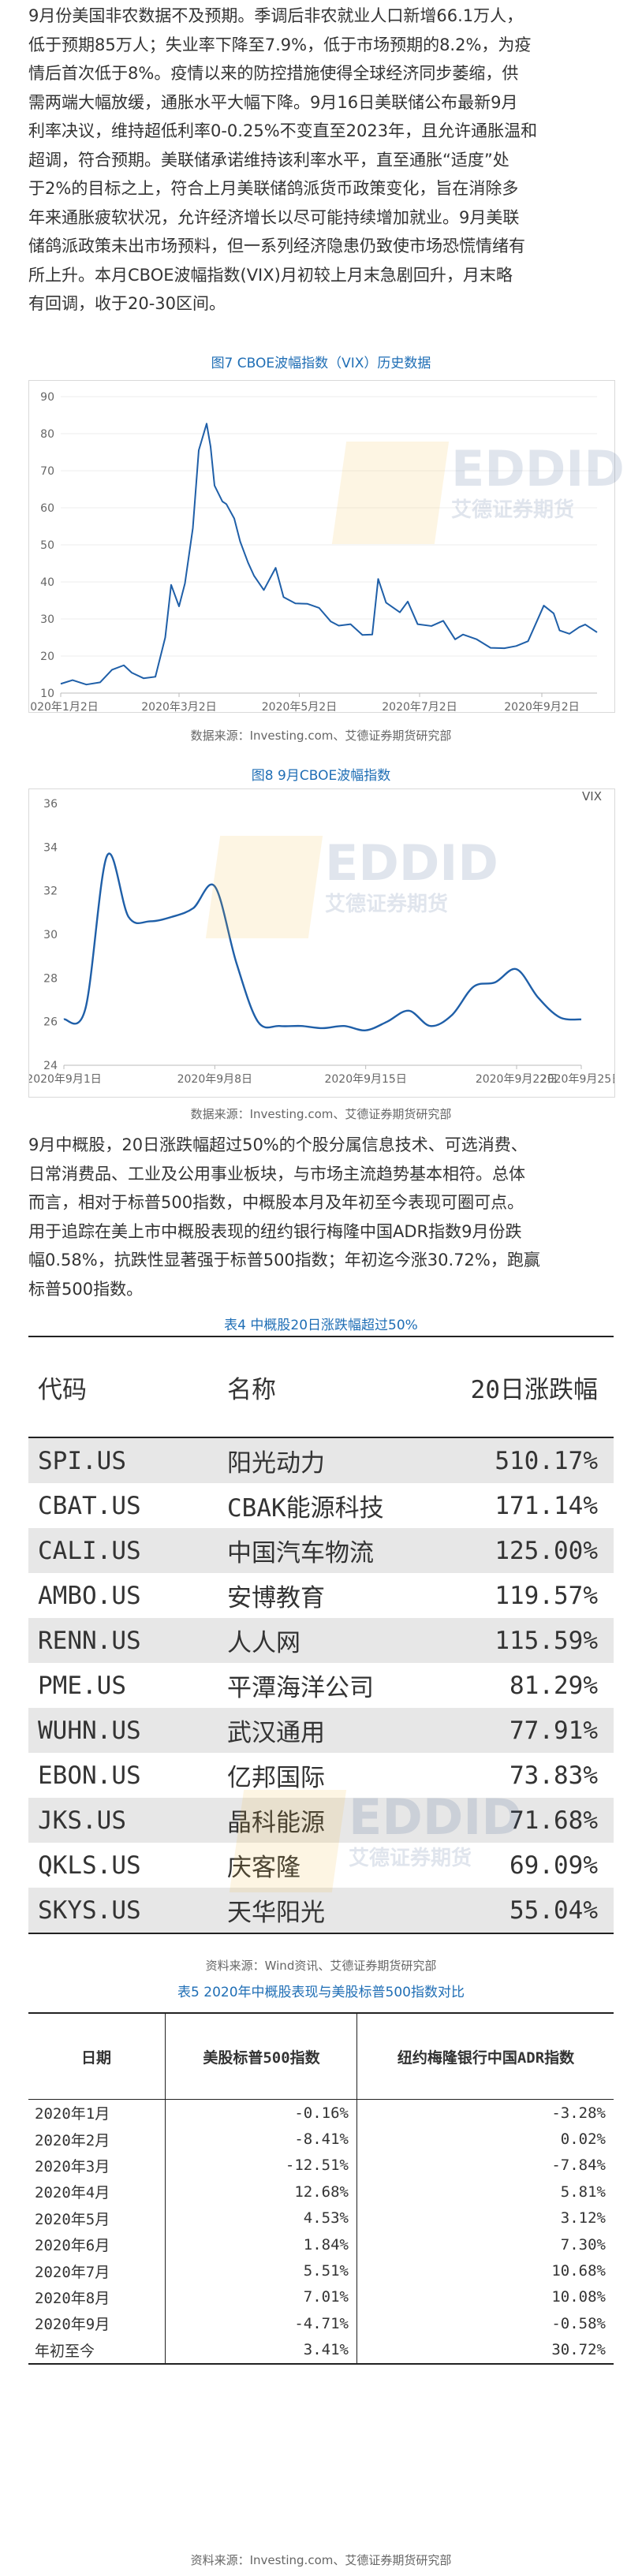  Describe the element at coordinates (118, 1460) in the screenshot. I see `cell-code: SPI.US` at that location.